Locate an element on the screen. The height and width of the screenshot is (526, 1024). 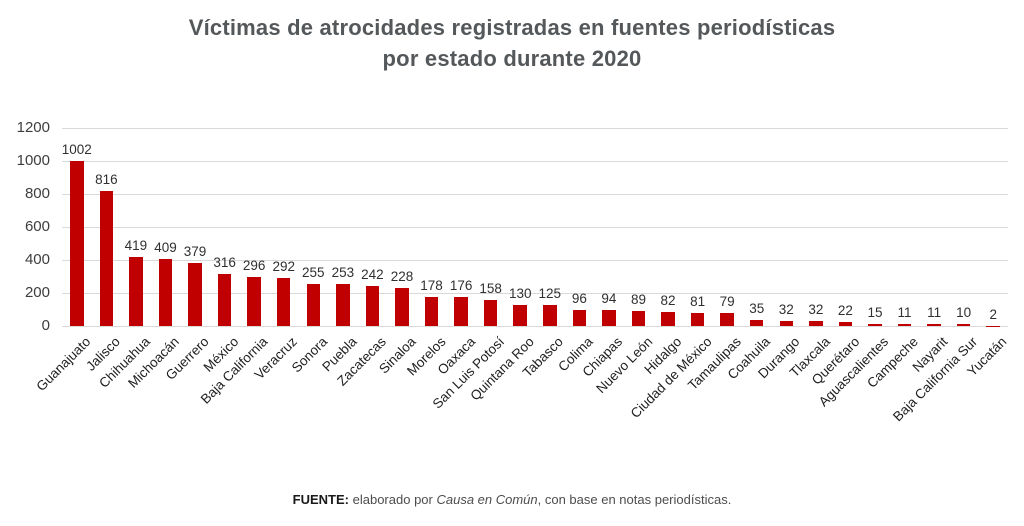
bar-value-label: 10 is located at coordinates (964, 313).